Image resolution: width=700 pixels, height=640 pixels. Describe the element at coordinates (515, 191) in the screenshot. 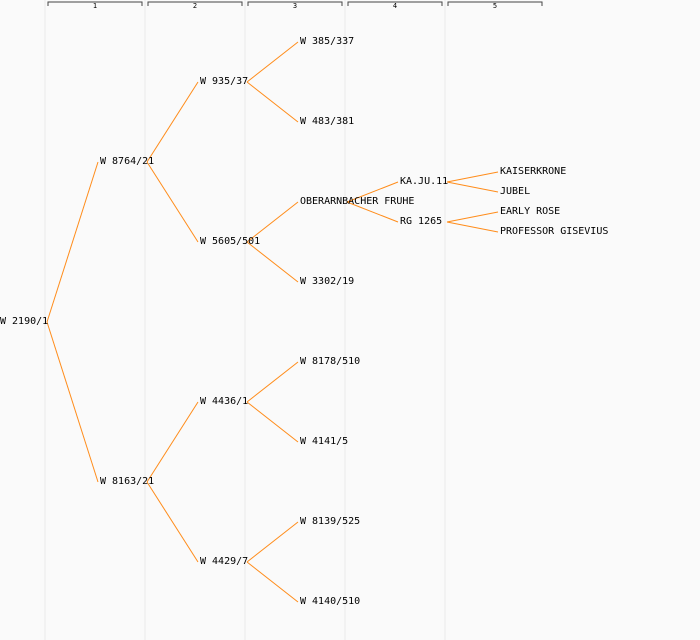

I see `node-n12112: JUBEL` at that location.